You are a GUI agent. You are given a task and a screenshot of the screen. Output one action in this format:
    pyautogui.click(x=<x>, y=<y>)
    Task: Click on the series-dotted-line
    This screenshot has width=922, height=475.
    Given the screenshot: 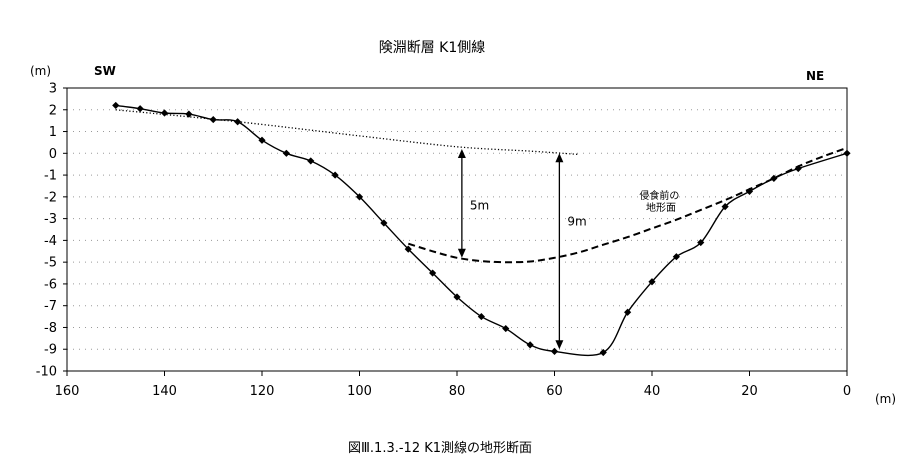 What is the action you would take?
    pyautogui.click(x=347, y=132)
    